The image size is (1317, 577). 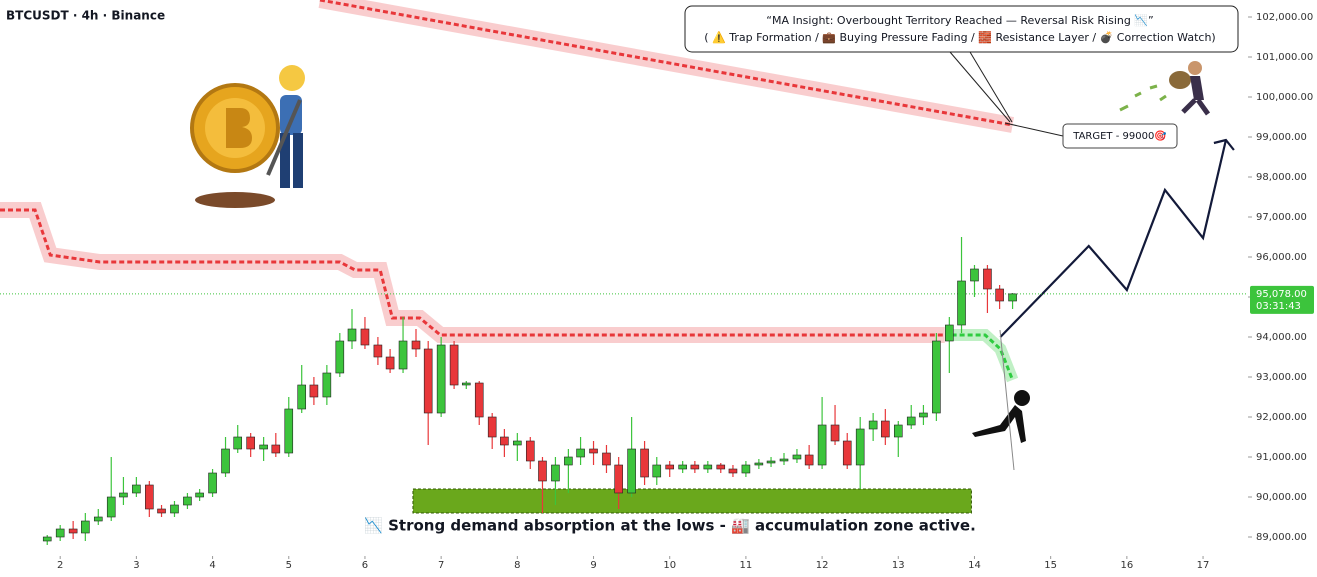 I want to click on dirt, so click(x=235, y=200).